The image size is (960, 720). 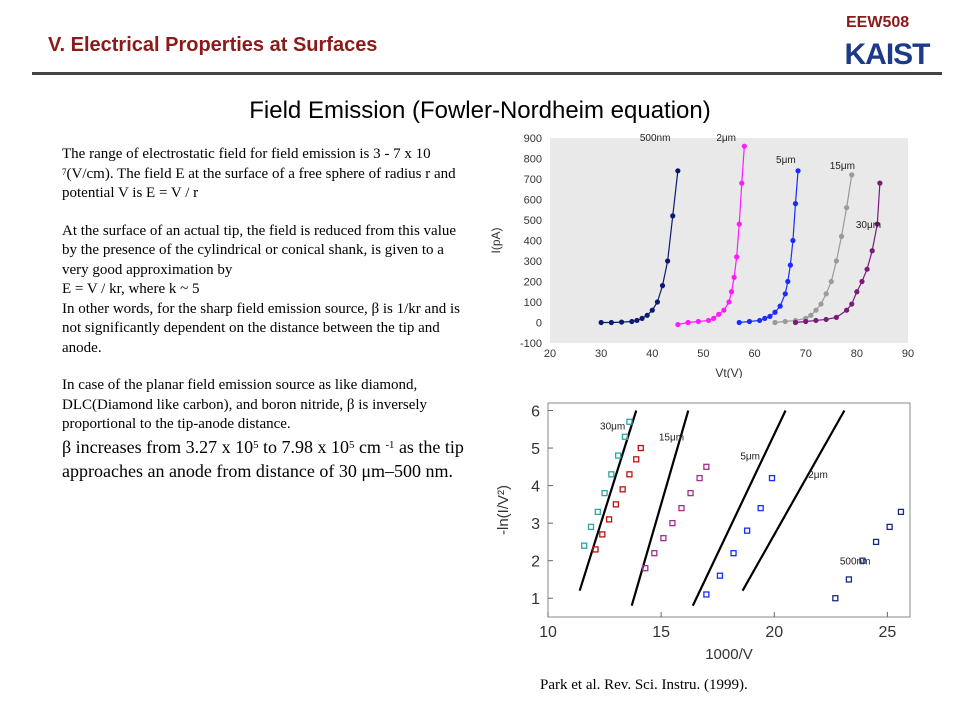 I want to click on x-tick-label: 70, so click(x=806, y=354).